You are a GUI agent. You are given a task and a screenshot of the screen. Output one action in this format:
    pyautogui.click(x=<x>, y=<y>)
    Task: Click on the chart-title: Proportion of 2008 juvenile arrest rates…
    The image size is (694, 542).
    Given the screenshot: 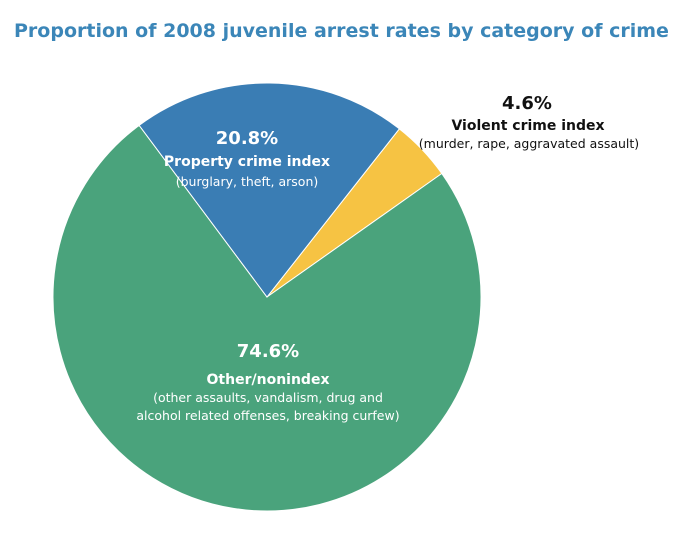 What is the action you would take?
    pyautogui.click(x=341, y=31)
    